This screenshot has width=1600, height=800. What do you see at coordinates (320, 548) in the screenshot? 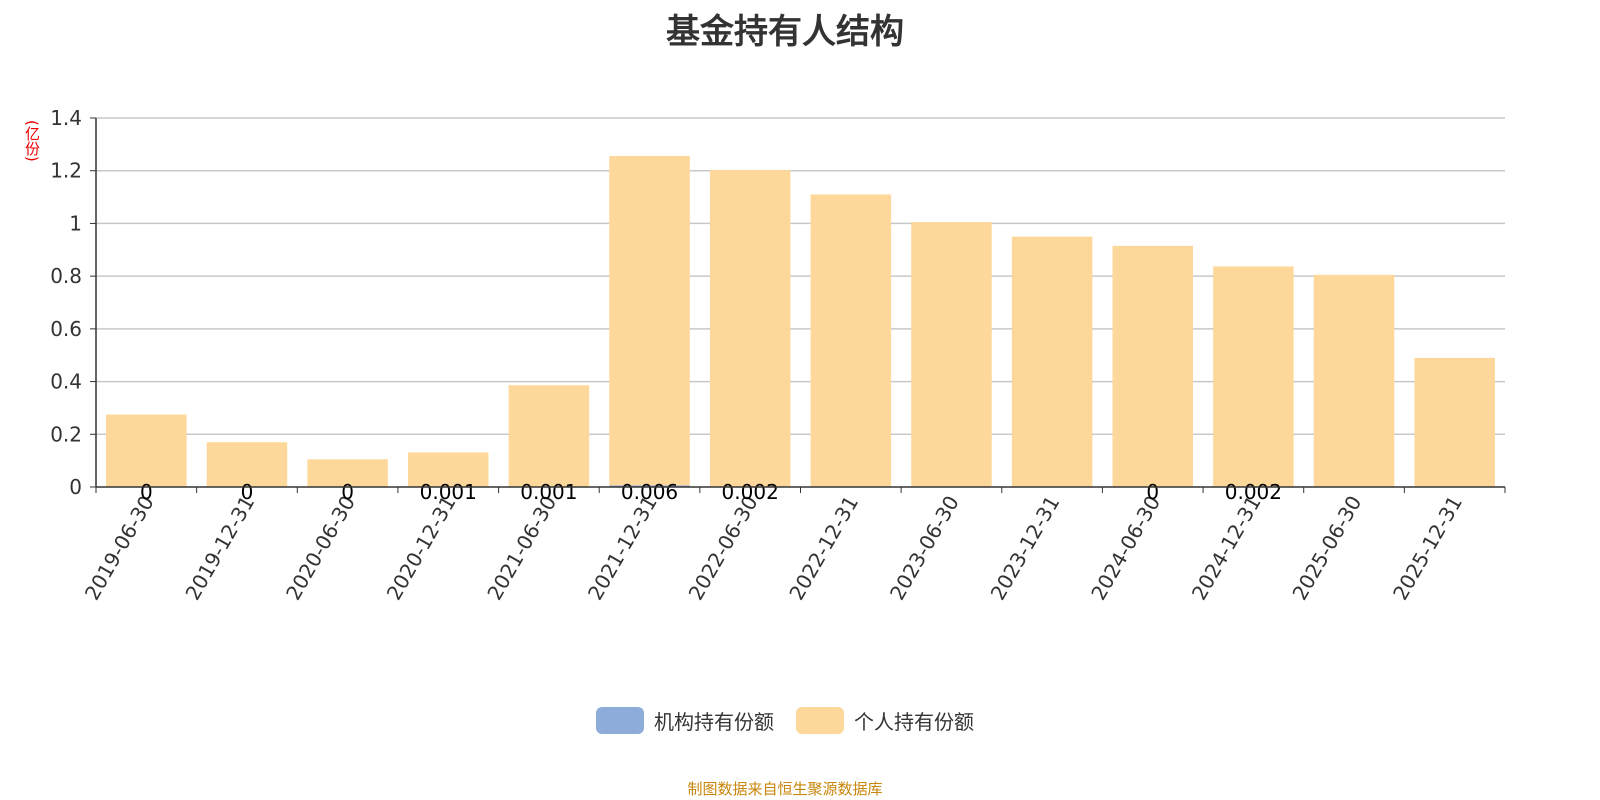
I see `x-tick-label: 2020-06-30` at bounding box center [320, 548].